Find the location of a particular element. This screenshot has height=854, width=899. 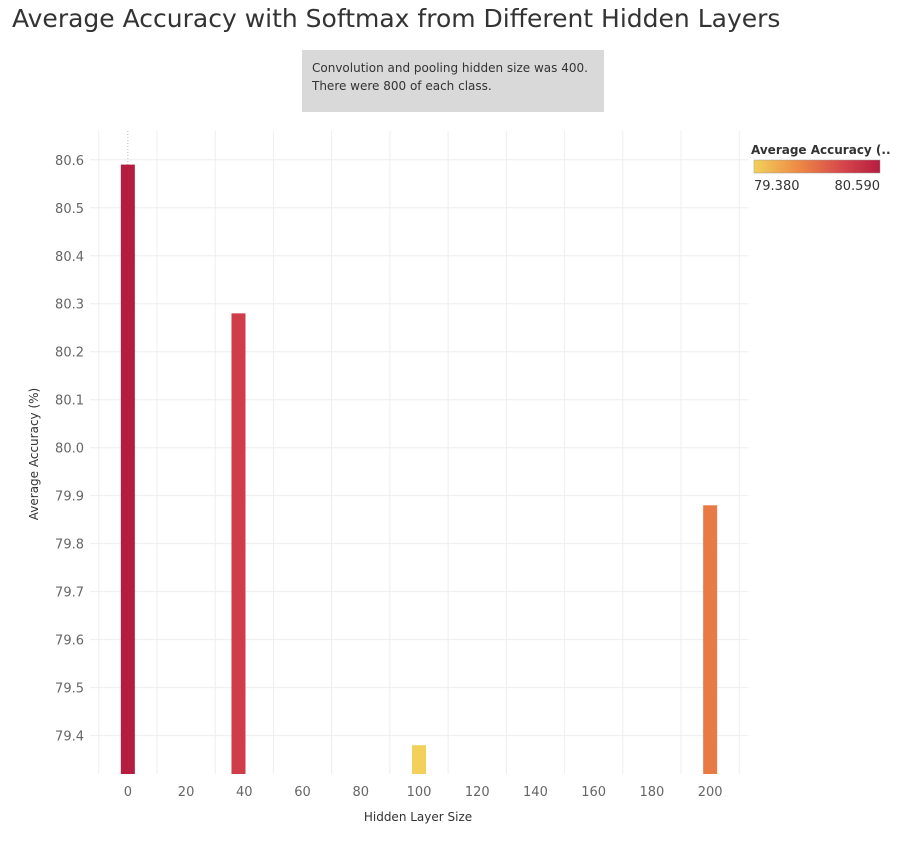

y-tick-label: 79.7 is located at coordinates (69, 593).